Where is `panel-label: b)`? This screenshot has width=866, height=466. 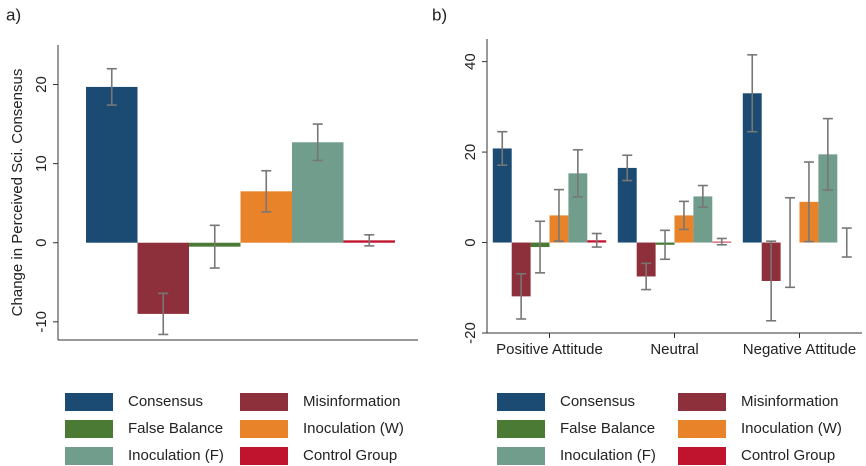 panel-label: b) is located at coordinates (439, 14).